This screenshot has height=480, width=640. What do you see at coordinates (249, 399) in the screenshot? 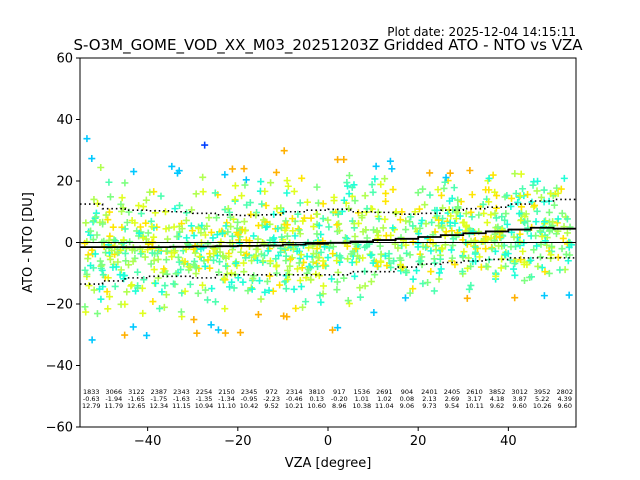
I see `bin-stat-label: -0.95` at bounding box center [249, 399].